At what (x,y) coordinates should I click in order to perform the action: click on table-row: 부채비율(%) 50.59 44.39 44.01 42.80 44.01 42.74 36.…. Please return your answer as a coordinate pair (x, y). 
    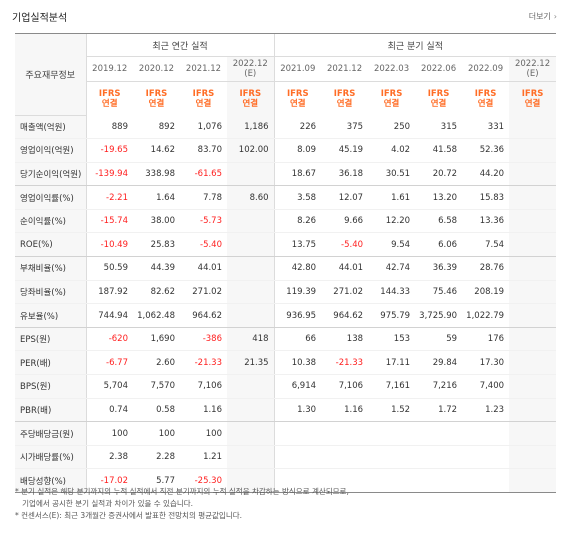
    Looking at the image, I should click on (286, 268).